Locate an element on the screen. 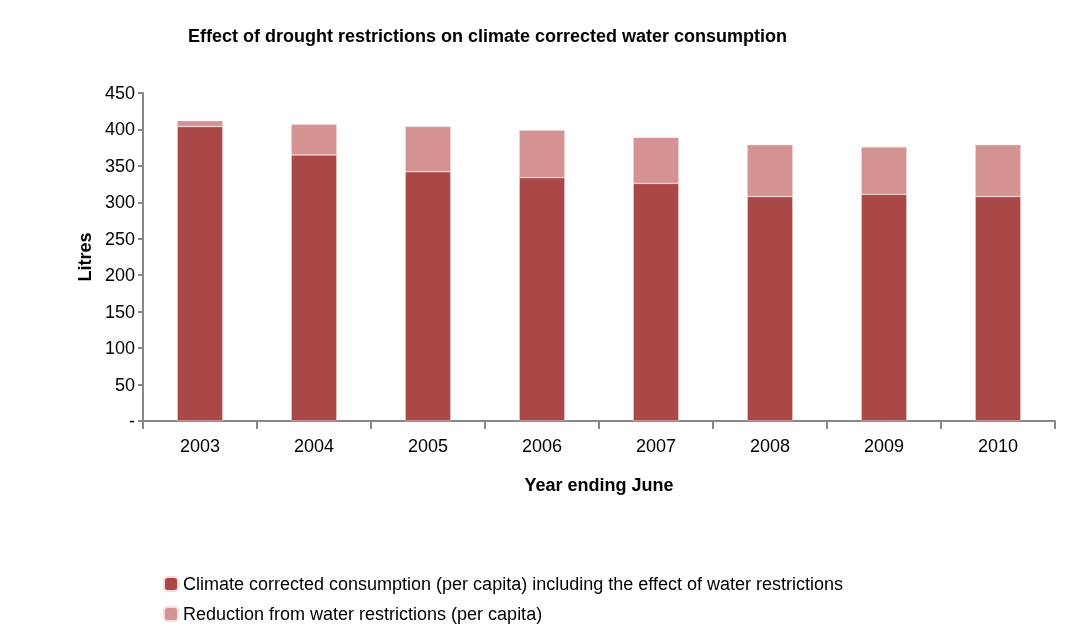 Image resolution: width=1073 pixels, height=639 pixels. y-tick-label: - is located at coordinates (132, 421).